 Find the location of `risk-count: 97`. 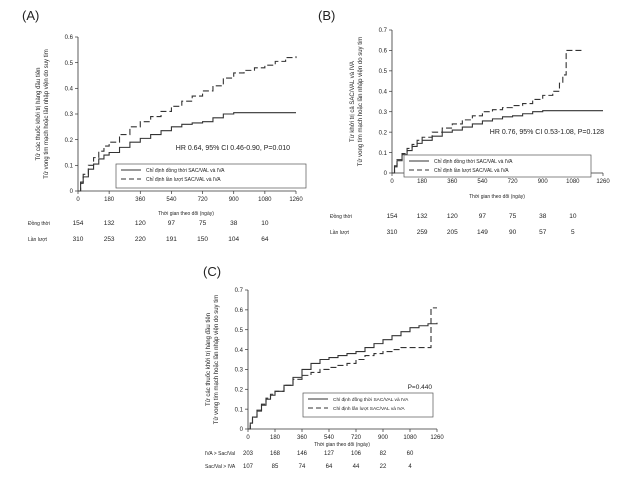

risk-count: 97 is located at coordinates (483, 216).